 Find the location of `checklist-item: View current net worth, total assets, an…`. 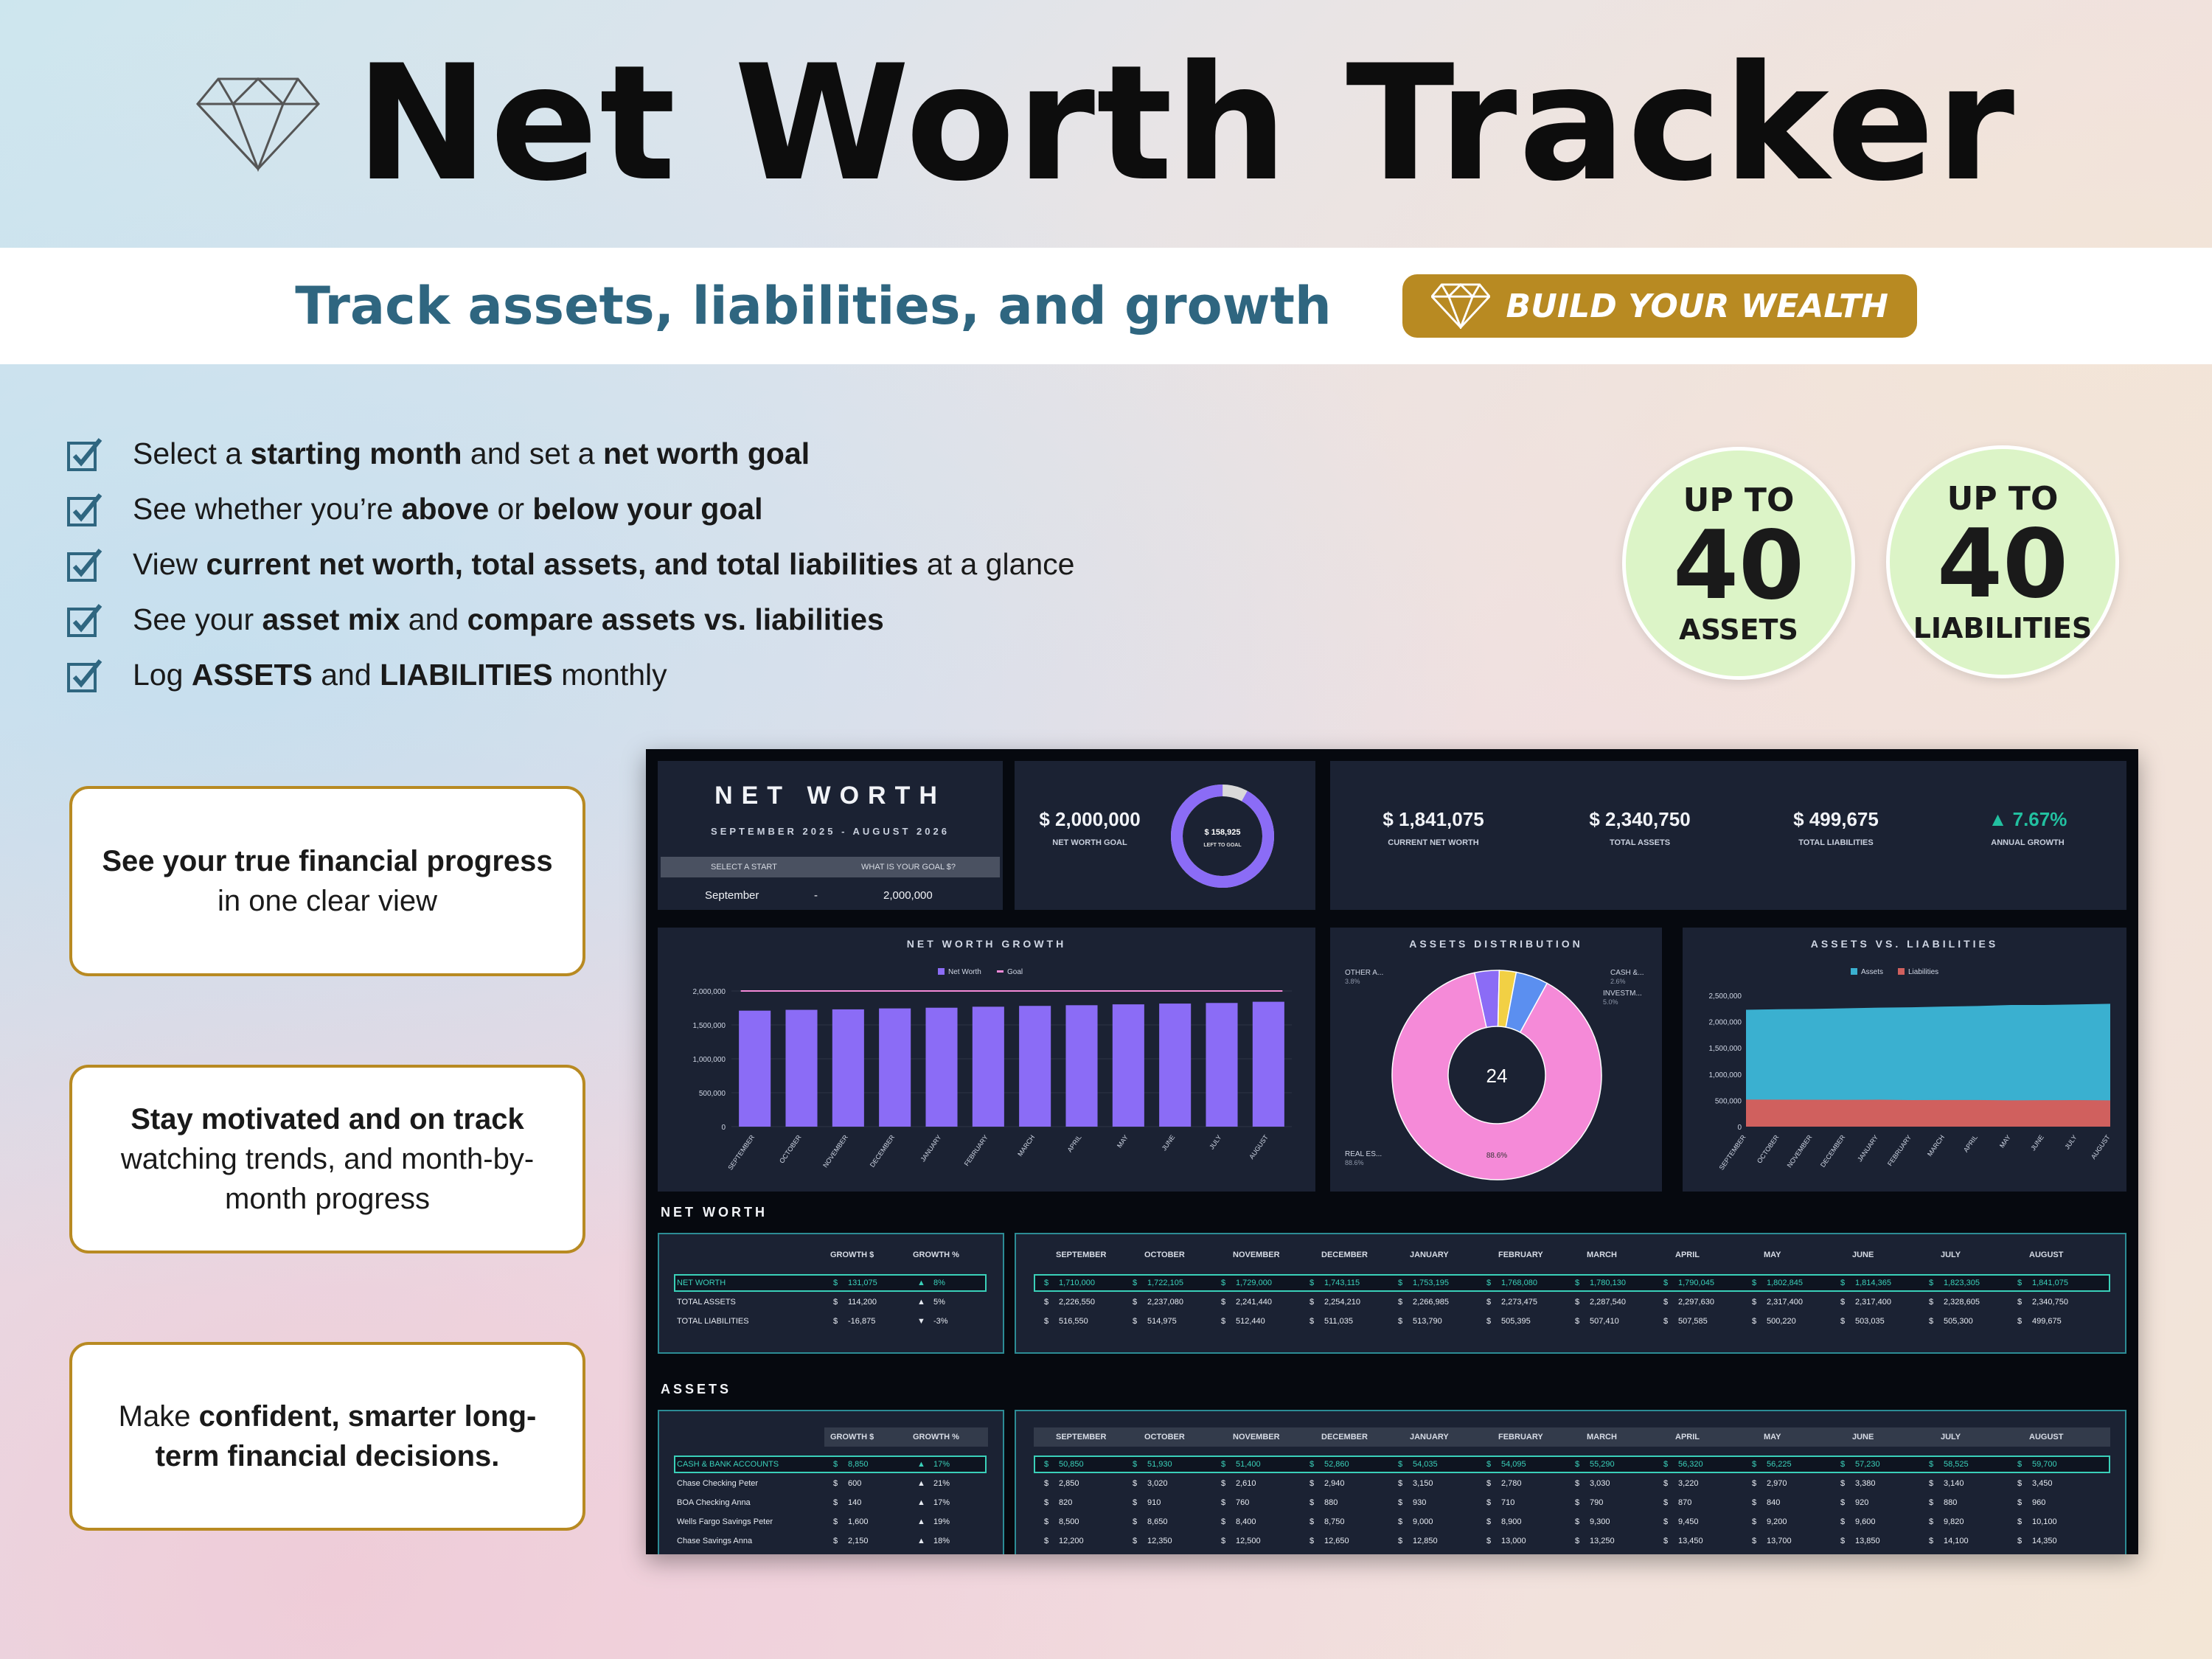

checklist-item: View current net worth, total assets, an… is located at coordinates (570, 564).